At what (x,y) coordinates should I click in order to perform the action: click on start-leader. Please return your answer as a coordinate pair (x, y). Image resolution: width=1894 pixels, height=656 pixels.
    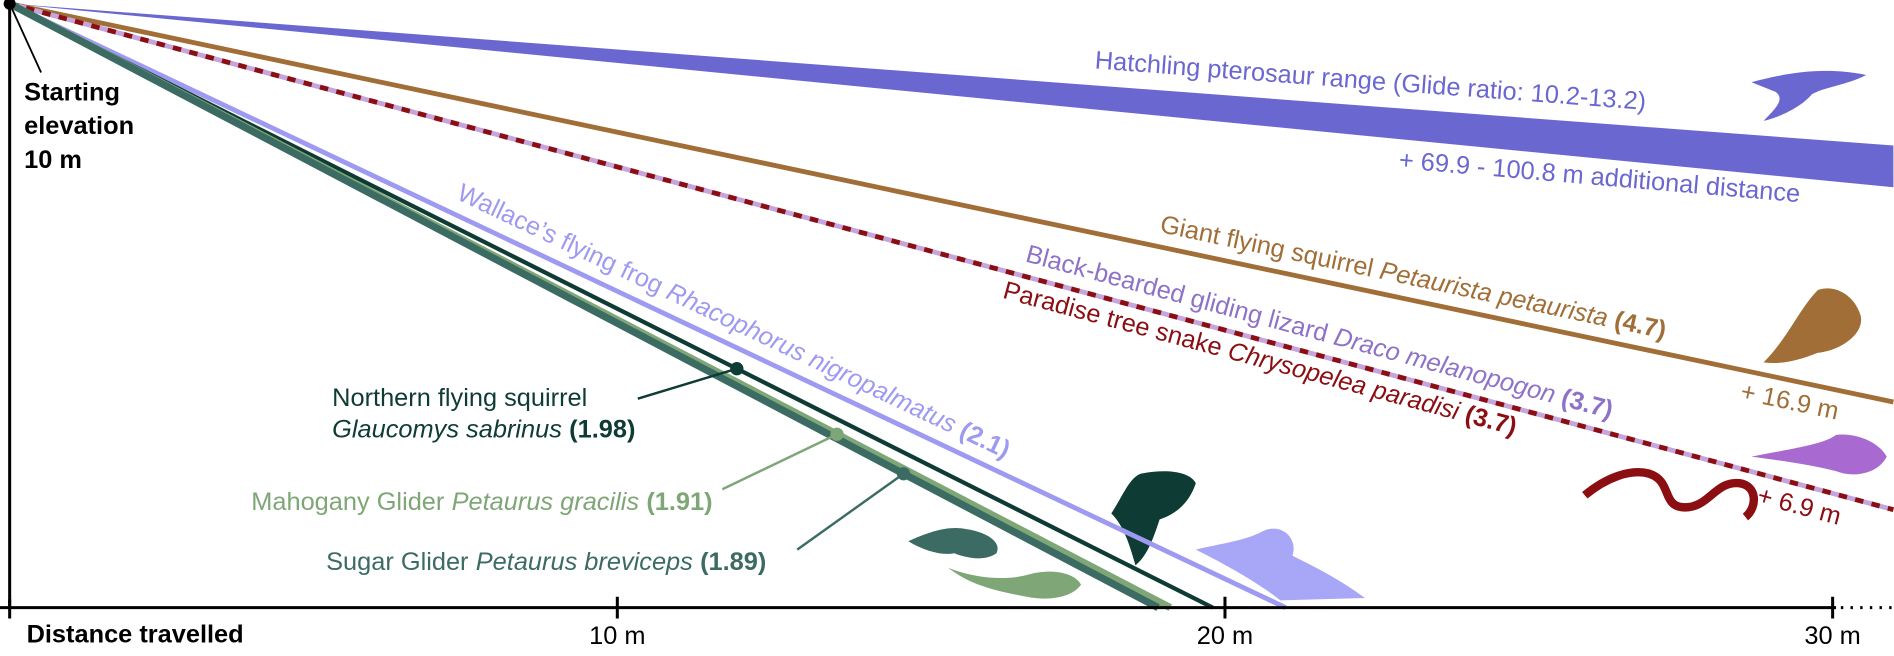
    Looking at the image, I should click on (25, 38).